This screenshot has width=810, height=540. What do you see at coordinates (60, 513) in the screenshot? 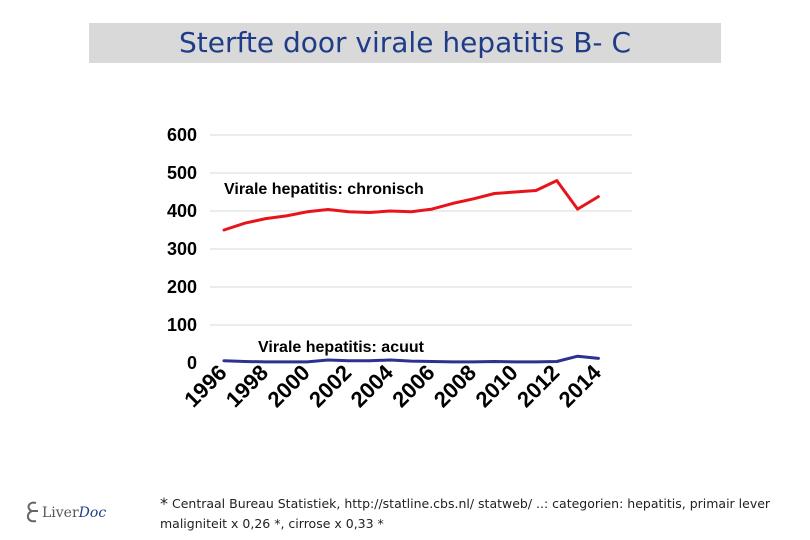
I see `logo-prefix: Liver` at bounding box center [60, 513].